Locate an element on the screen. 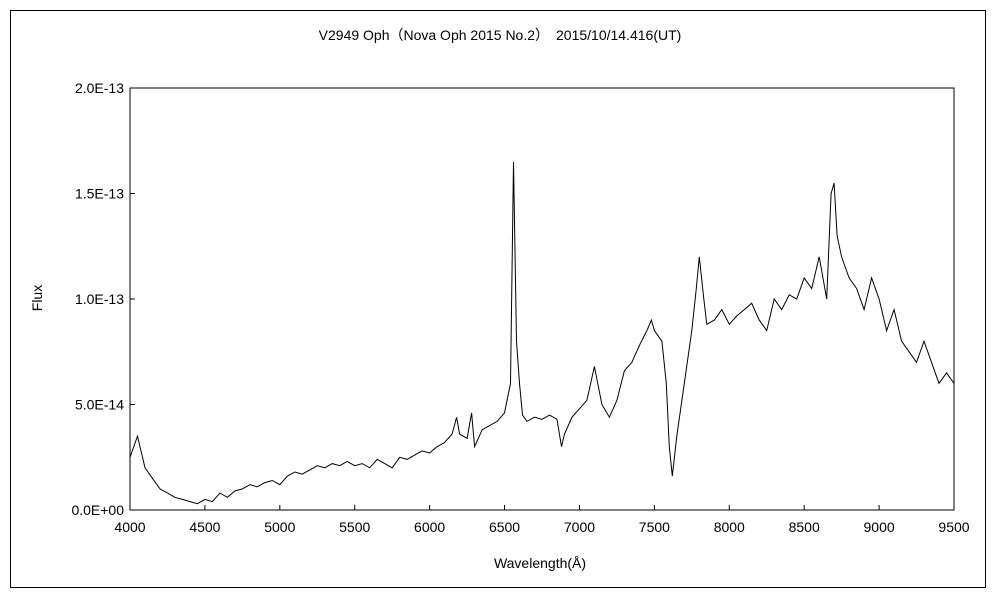 Image resolution: width=1000 pixels, height=600 pixels. x-axis-label: Wavelength(Å) is located at coordinates (540, 563).